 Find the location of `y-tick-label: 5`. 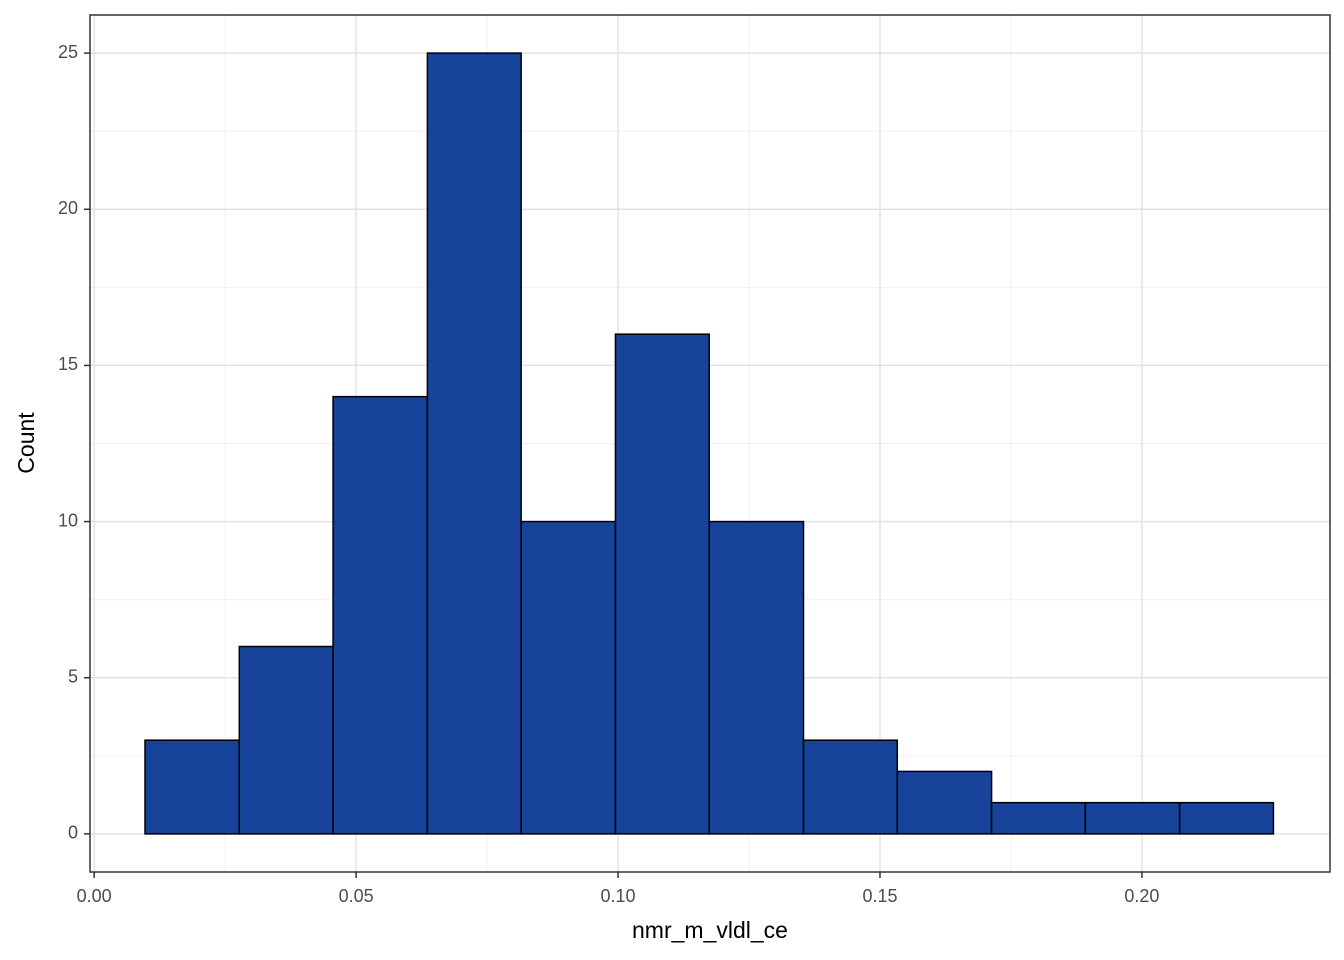

y-tick-label: 5 is located at coordinates (73, 676).